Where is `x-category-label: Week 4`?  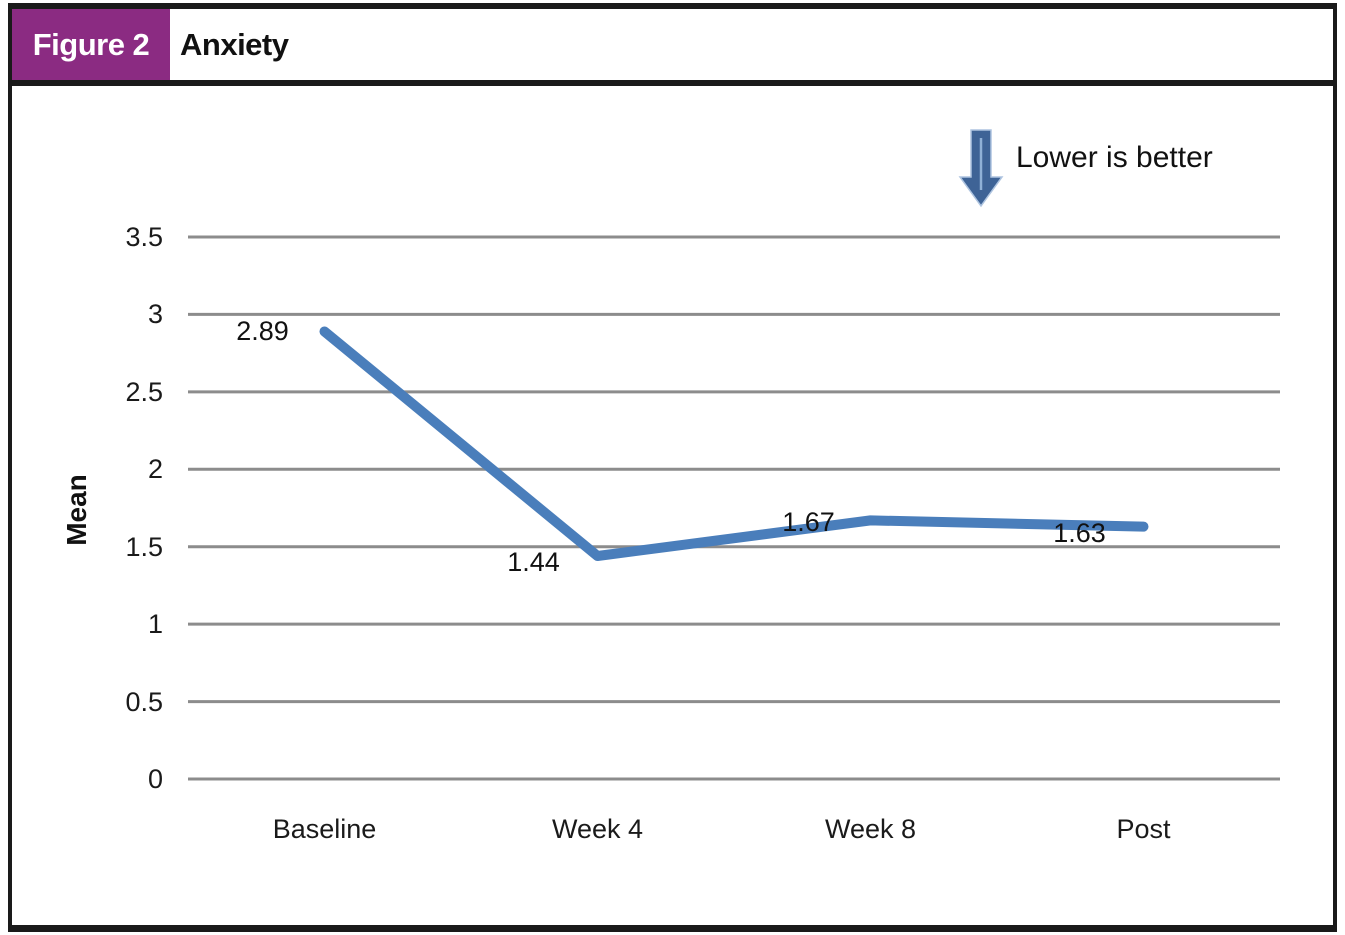
x-category-label: Week 4 is located at coordinates (597, 829).